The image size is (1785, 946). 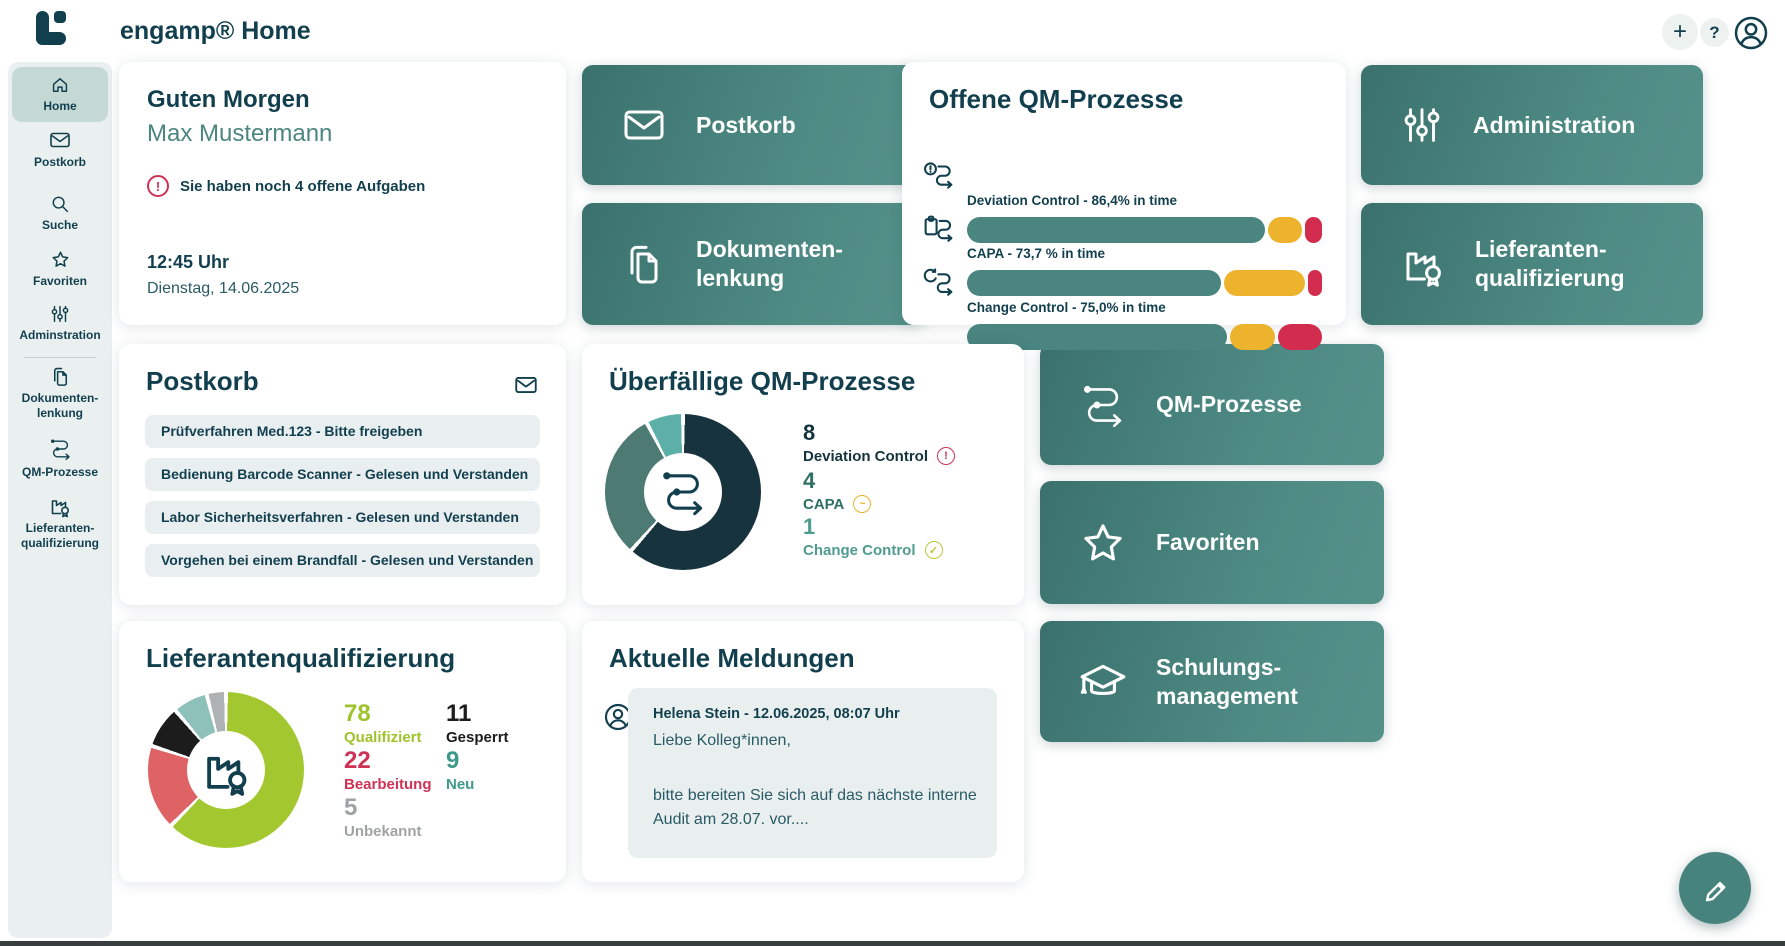 What do you see at coordinates (1036, 253) in the screenshot?
I see `capa-label: CAPA - 73,7 % in time` at bounding box center [1036, 253].